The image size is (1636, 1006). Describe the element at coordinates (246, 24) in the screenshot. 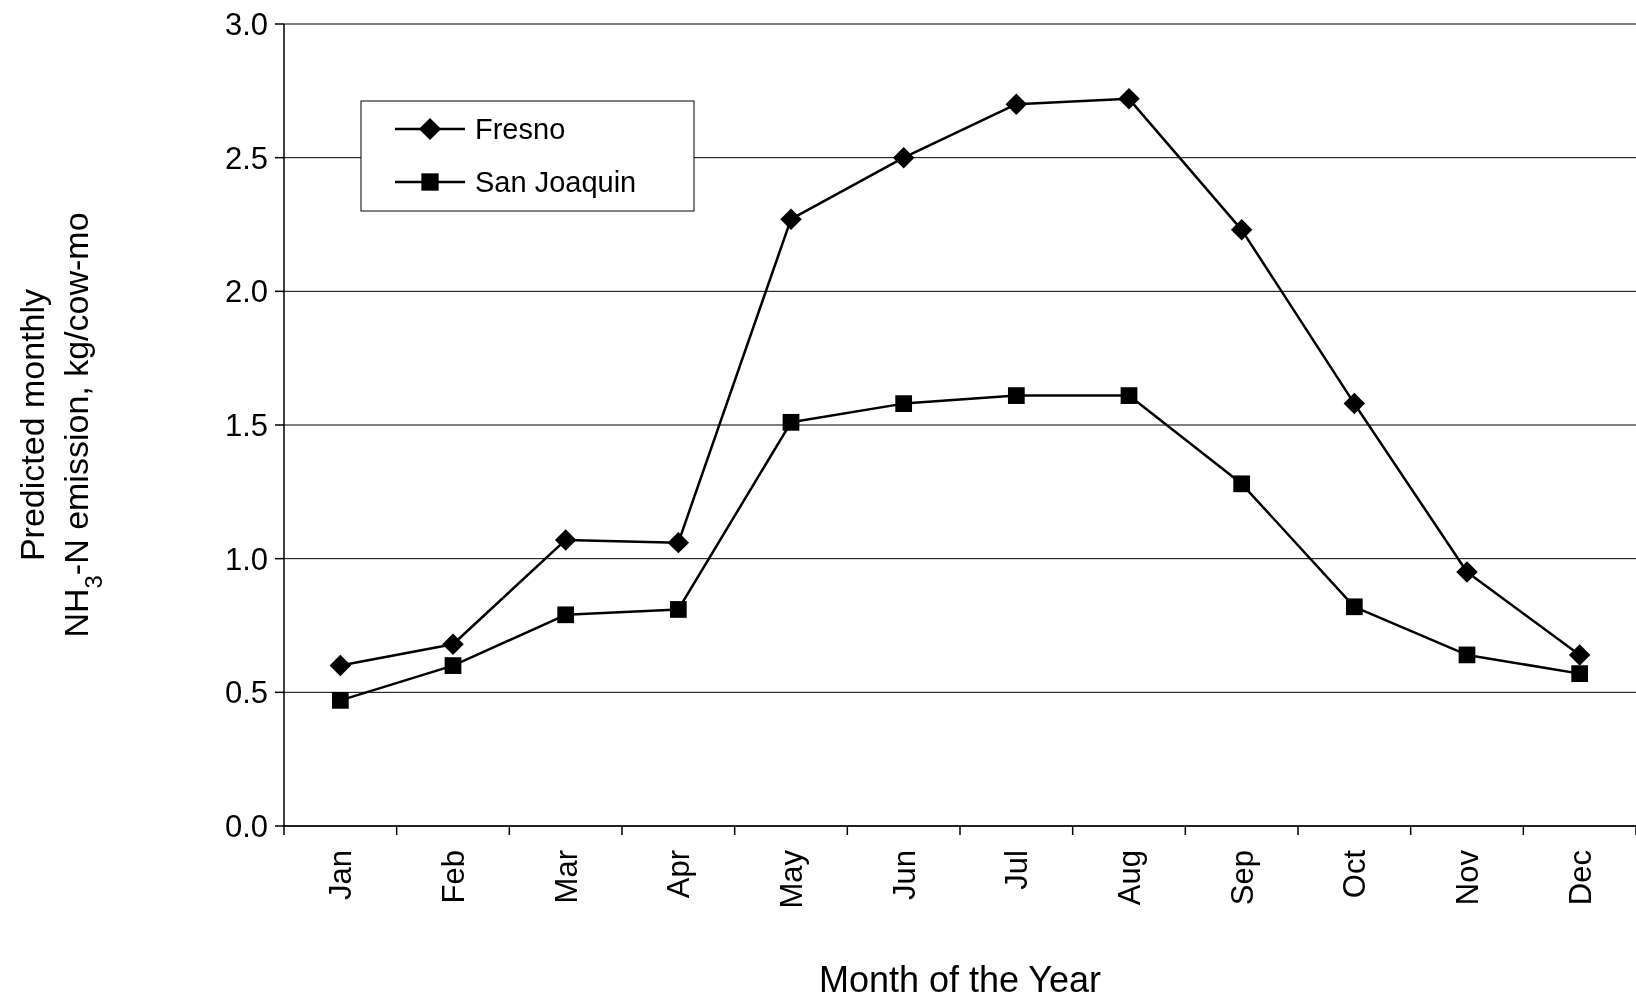

I see `y-tick-label: 3.0` at that location.